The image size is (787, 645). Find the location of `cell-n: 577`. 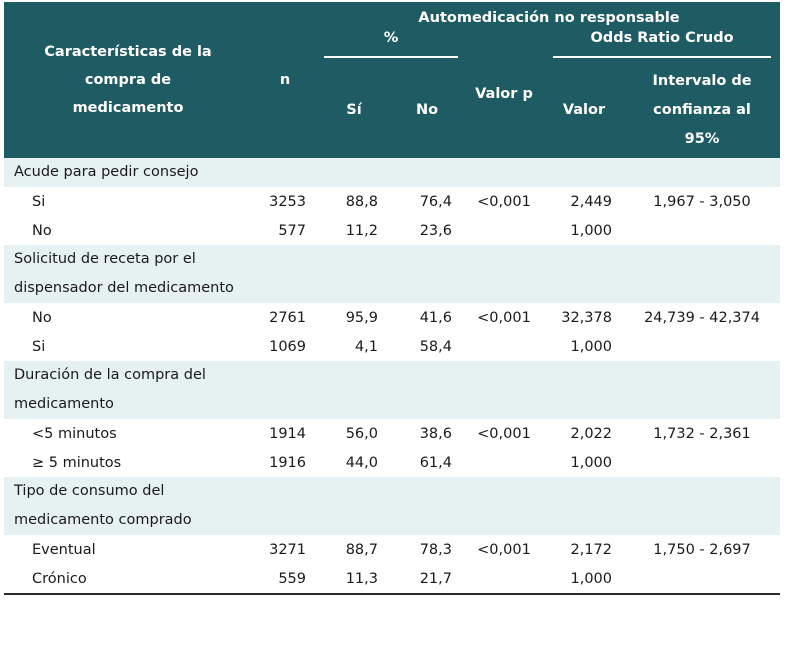

cell-n: 577 is located at coordinates (292, 230).